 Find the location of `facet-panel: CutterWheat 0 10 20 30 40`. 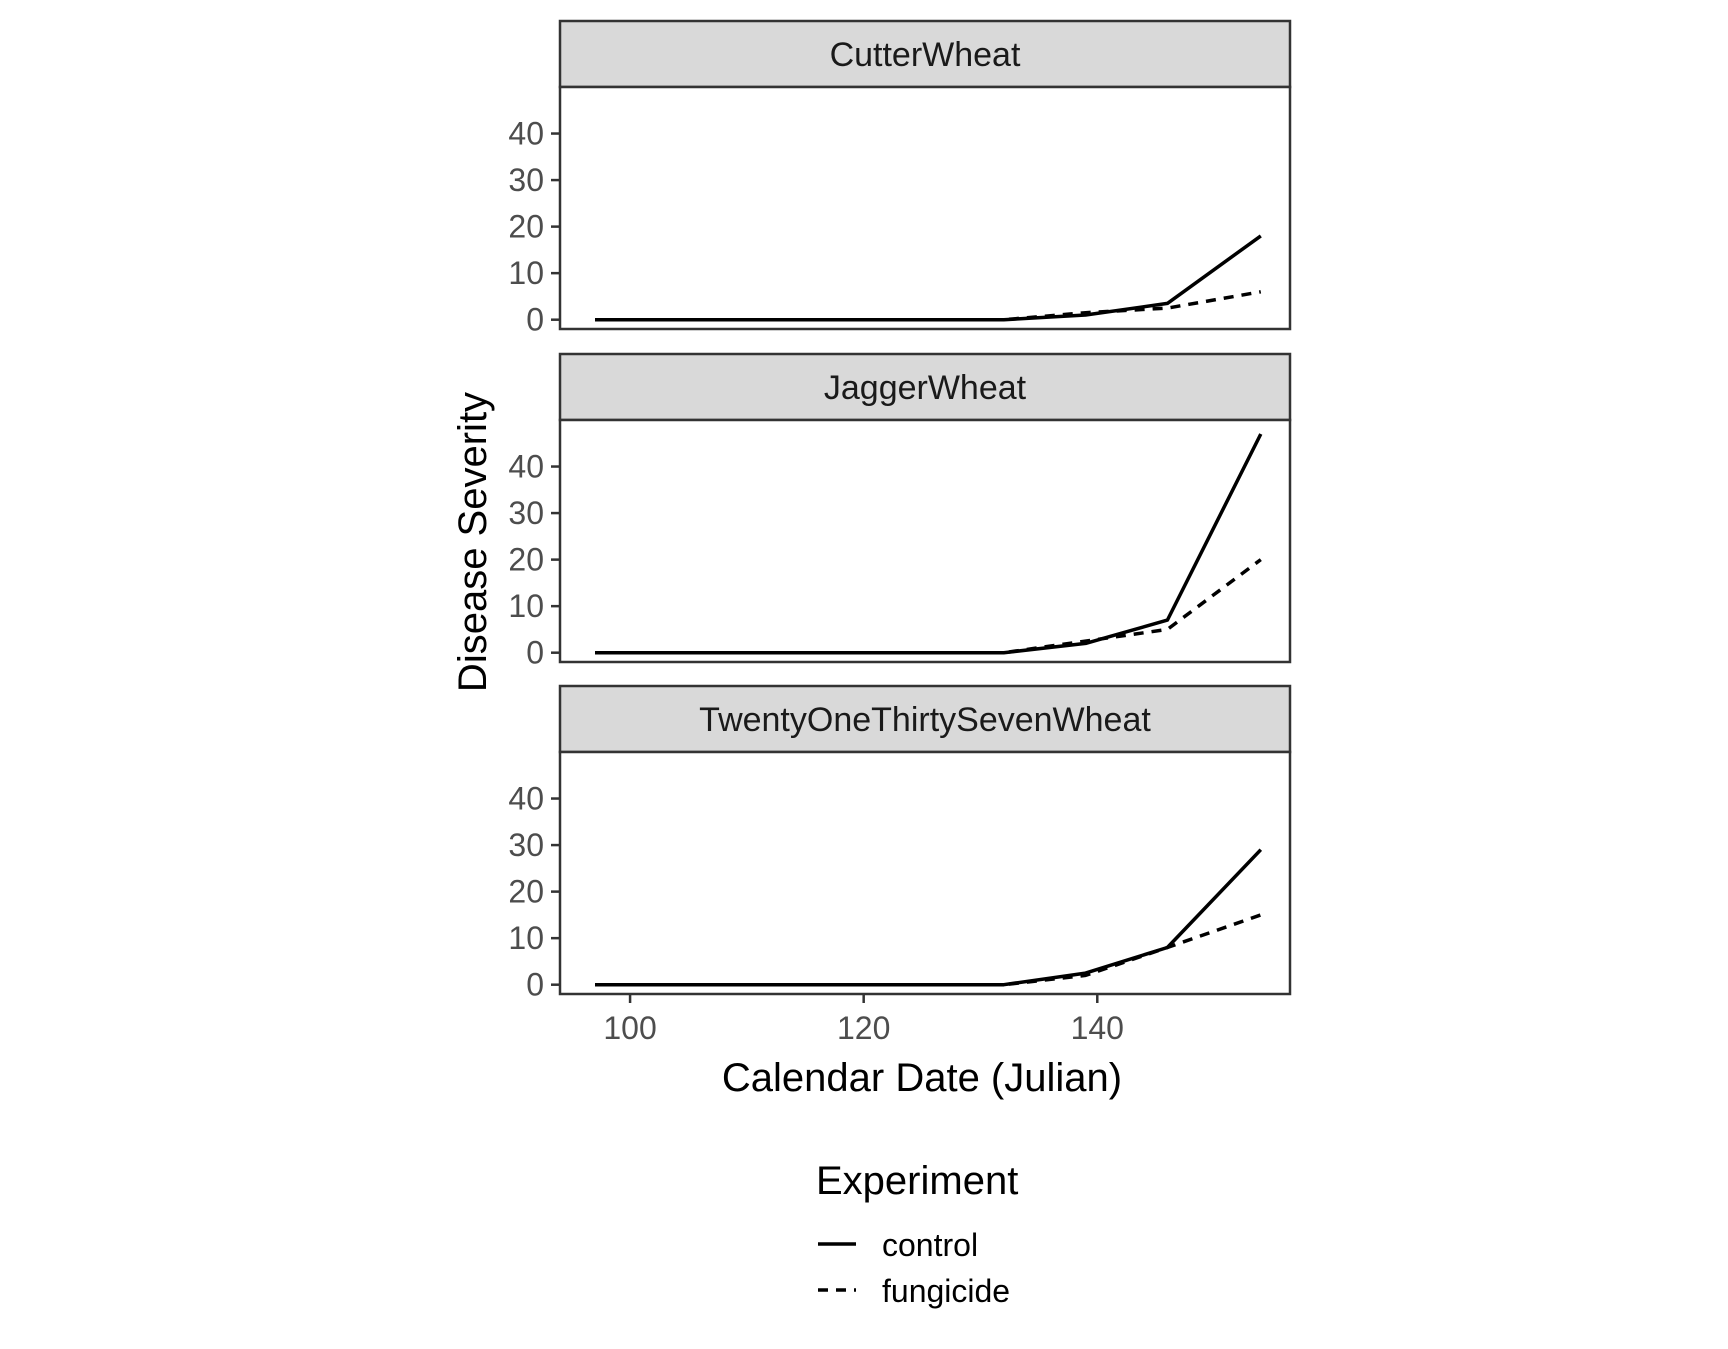

facet-panel: CutterWheat 0 10 20 30 40 is located at coordinates (900, 178).